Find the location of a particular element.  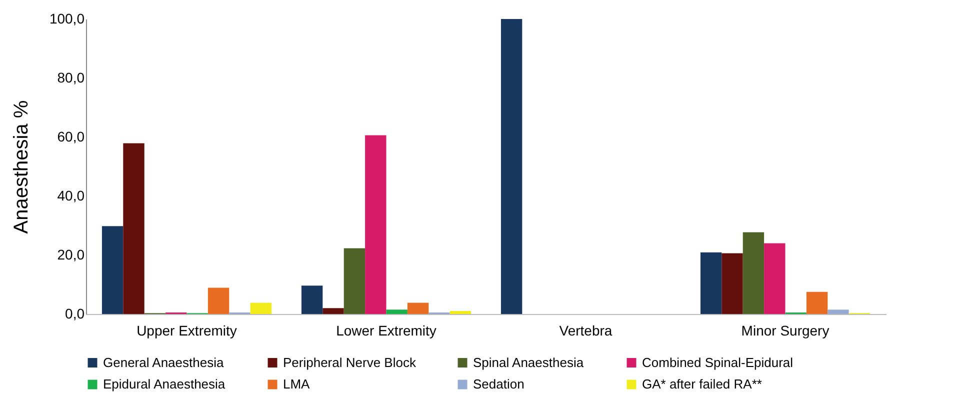

legend-label: Spinal Anaesthesia is located at coordinates (528, 362).